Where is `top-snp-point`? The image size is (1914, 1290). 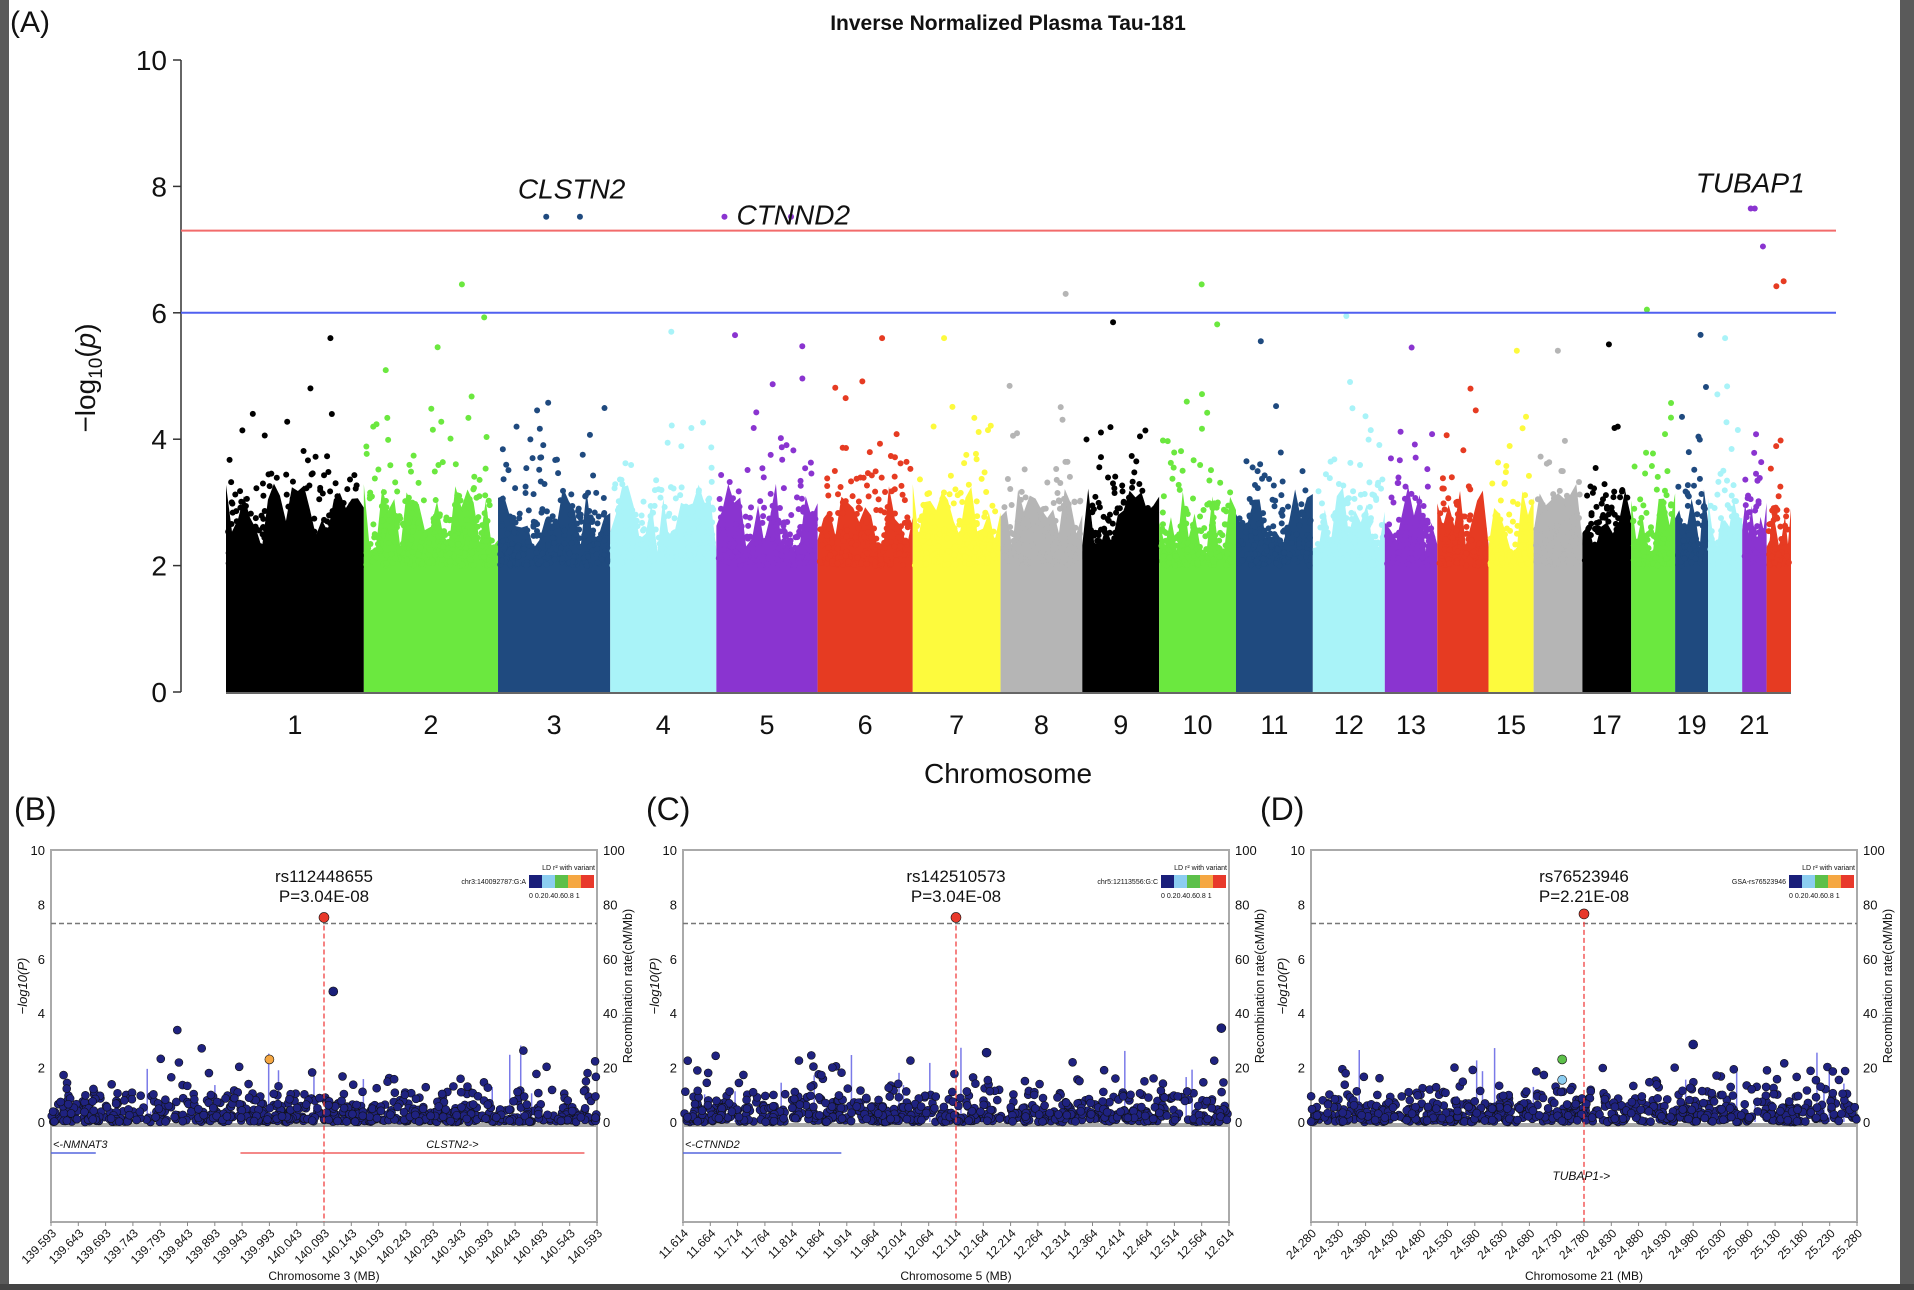
top-snp-point is located at coordinates (1470, 388).